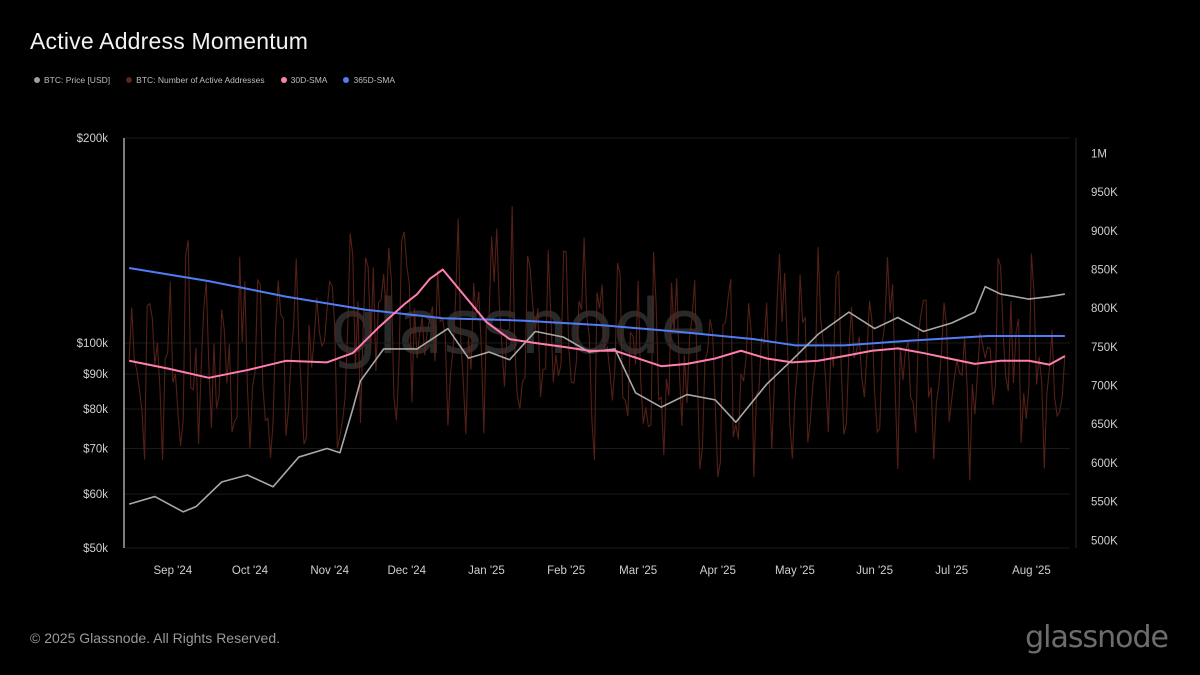 This screenshot has width=1200, height=675. Describe the element at coordinates (1104, 309) in the screenshot. I see `right-tick-label: 800K` at that location.